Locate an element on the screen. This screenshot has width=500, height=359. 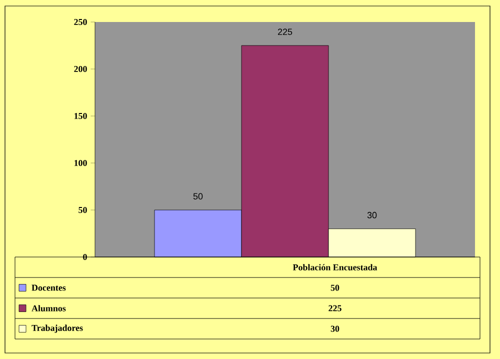
legend-label: Alumnos is located at coordinates (49, 308).